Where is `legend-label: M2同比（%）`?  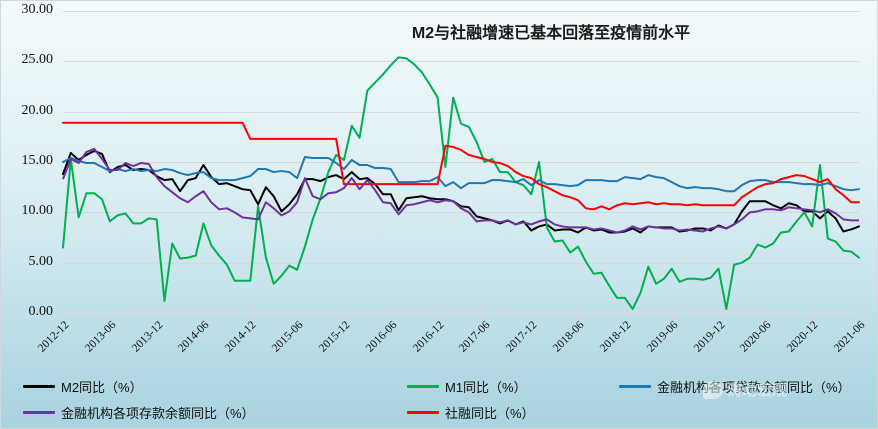 legend-label: M2同比（%） is located at coordinates (102, 387).